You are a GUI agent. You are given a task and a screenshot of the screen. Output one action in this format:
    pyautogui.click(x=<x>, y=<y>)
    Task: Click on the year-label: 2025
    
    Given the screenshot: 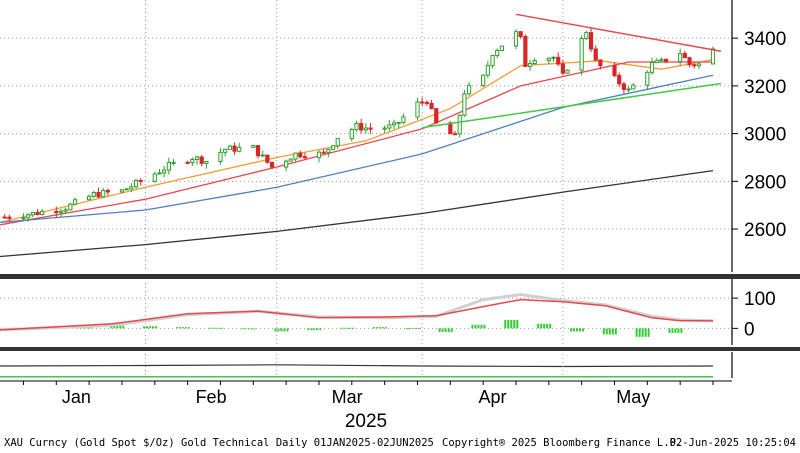 What is the action you would take?
    pyautogui.click(x=366, y=421)
    